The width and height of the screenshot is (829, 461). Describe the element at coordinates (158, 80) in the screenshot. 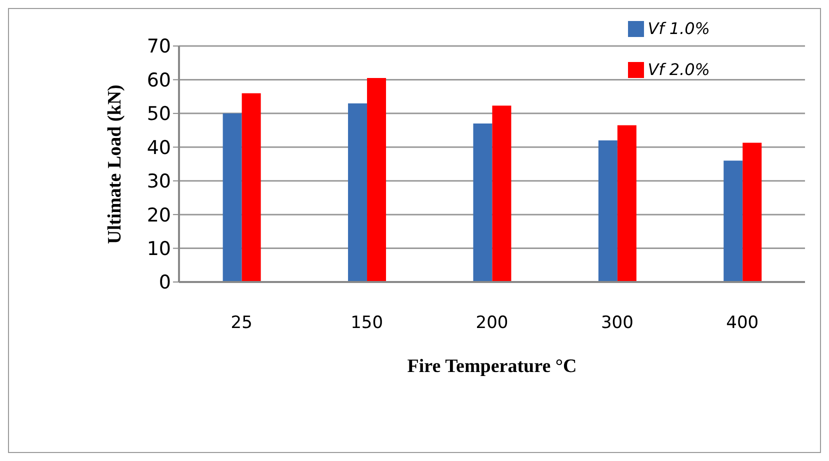

I see `y-tick-label: 60` at that location.